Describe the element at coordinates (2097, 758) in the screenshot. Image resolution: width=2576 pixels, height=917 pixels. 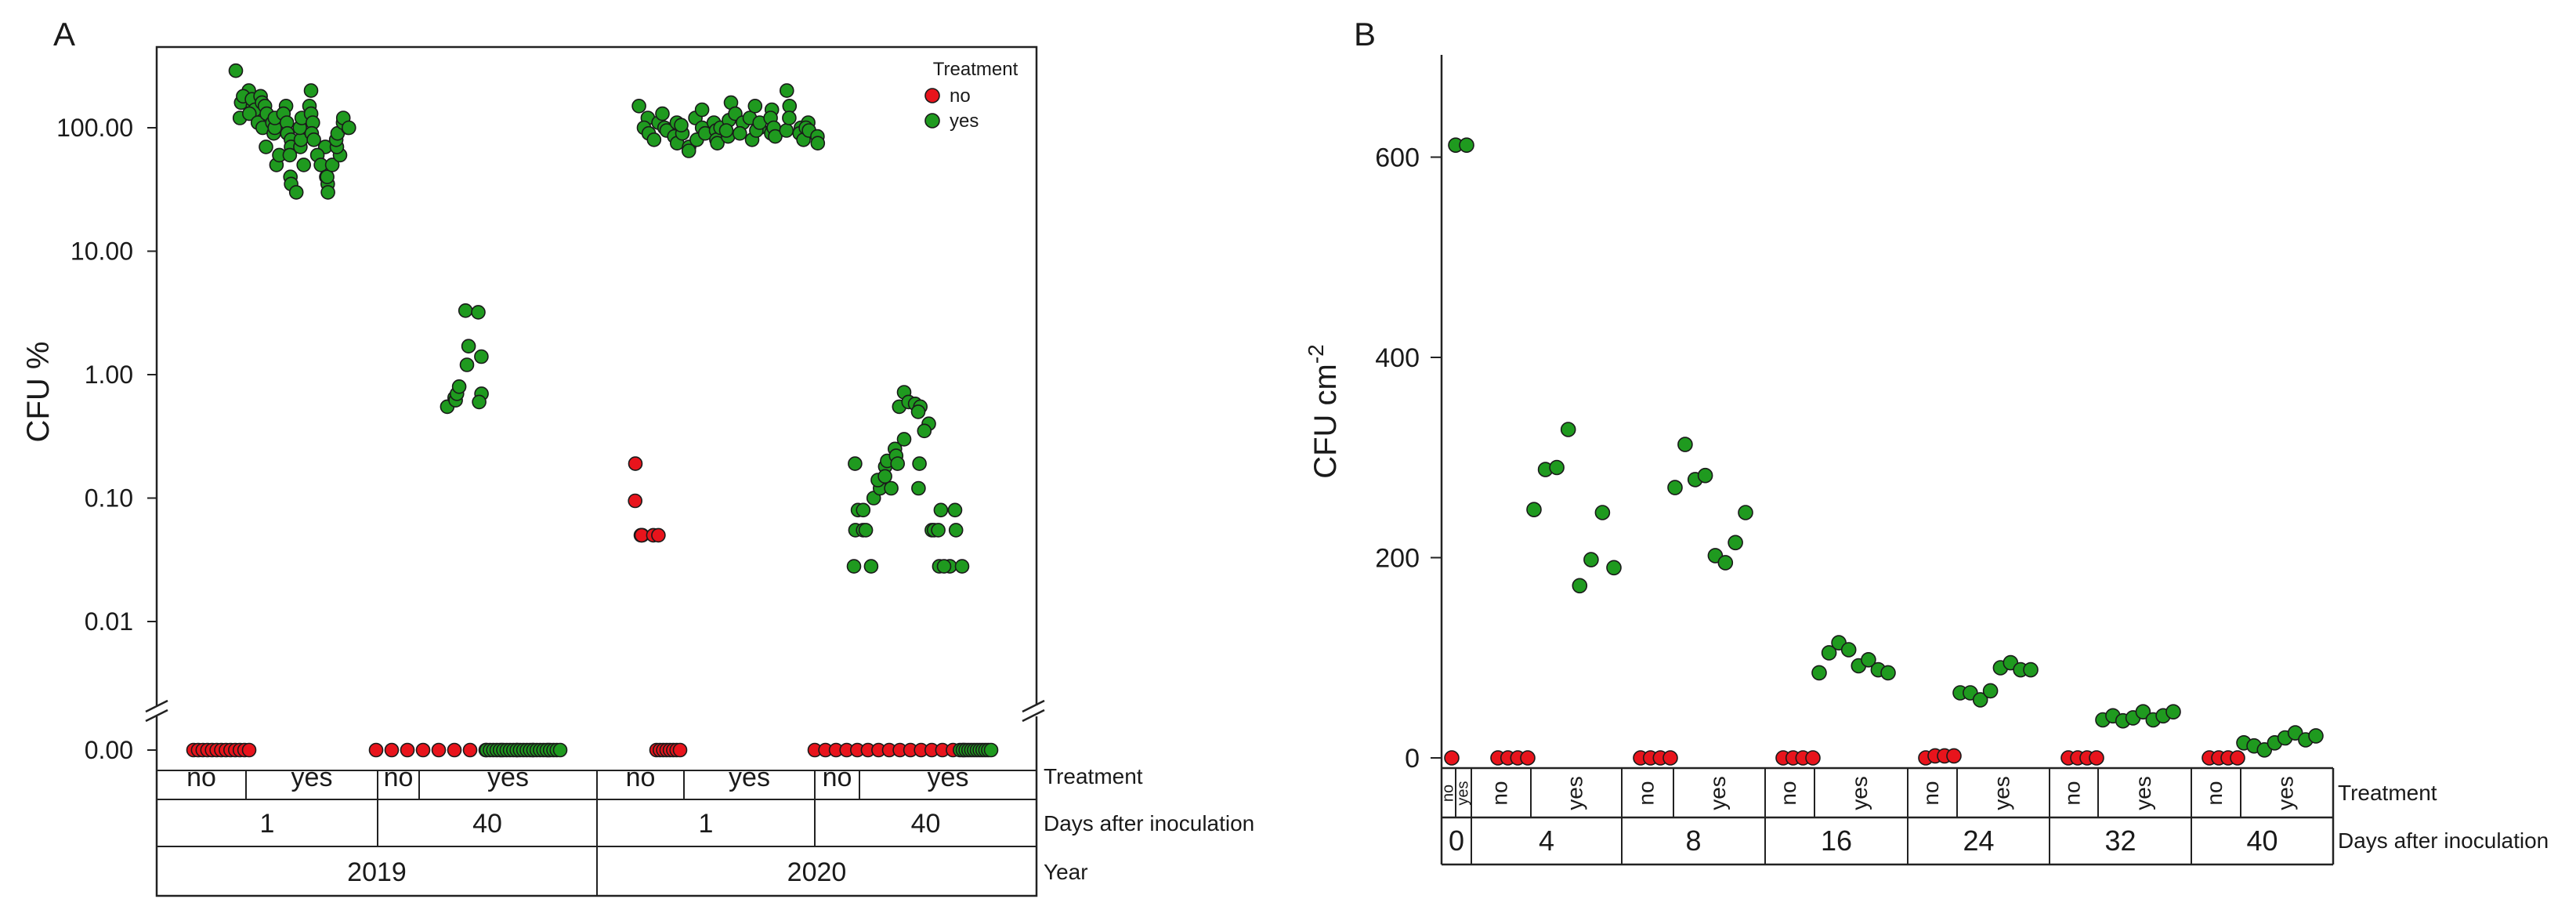
I see `data-point-d32-no` at that location.